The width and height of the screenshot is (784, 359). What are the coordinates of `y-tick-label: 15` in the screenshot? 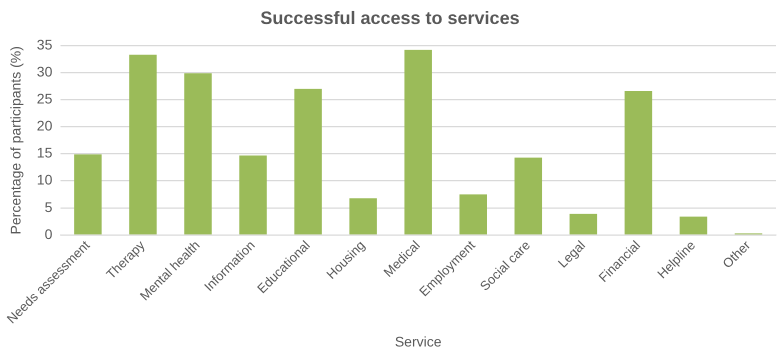 It's located at (44, 152).